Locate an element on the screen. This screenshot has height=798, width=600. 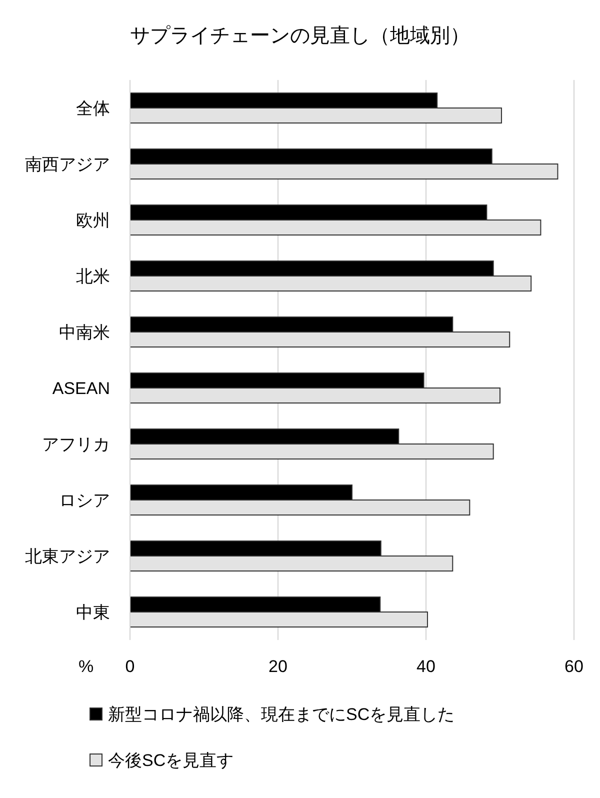
y-tick-label: 北米 is located at coordinates (93, 276).